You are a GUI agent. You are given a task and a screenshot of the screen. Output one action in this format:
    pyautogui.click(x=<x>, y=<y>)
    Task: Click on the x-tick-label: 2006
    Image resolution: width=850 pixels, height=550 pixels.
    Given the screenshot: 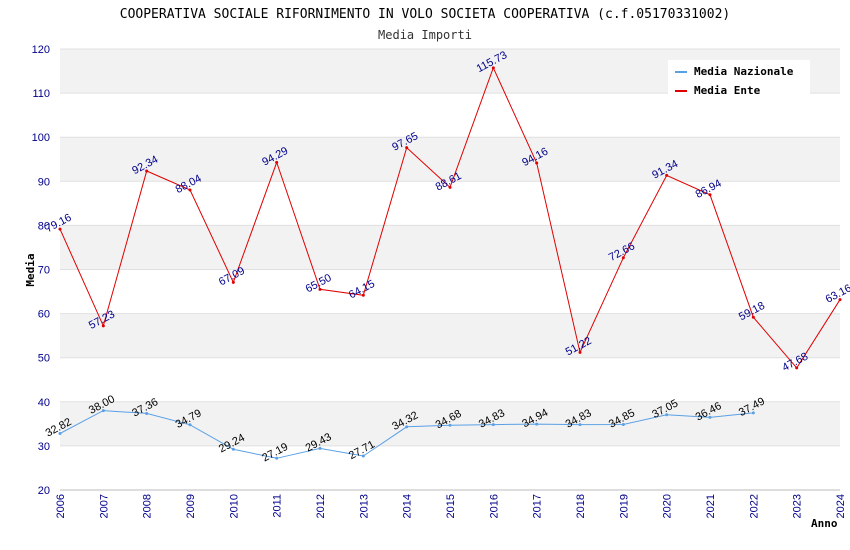 What is the action you would take?
    pyautogui.click(x=61, y=506)
    